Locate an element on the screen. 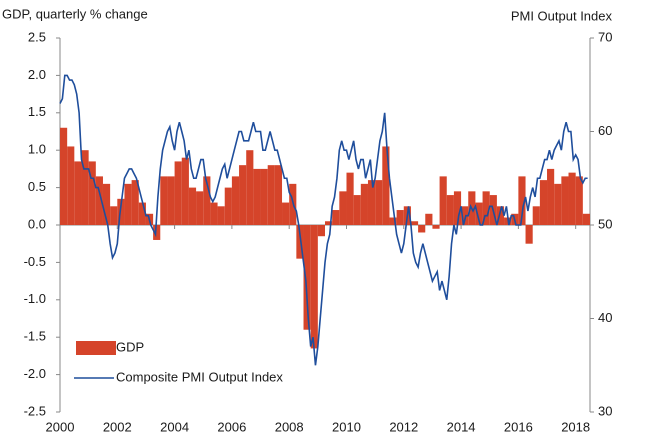 The height and width of the screenshot is (442, 646). y-tick-label: -1.0 is located at coordinates (35, 298).